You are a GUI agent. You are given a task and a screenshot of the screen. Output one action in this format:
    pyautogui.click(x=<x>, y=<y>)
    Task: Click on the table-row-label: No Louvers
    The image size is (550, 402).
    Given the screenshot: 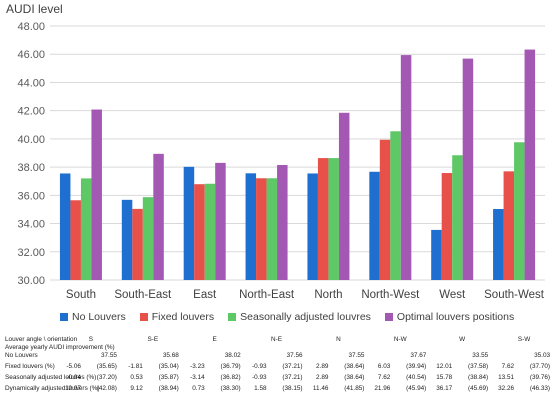 What is the action you would take?
    pyautogui.click(x=21, y=355)
    